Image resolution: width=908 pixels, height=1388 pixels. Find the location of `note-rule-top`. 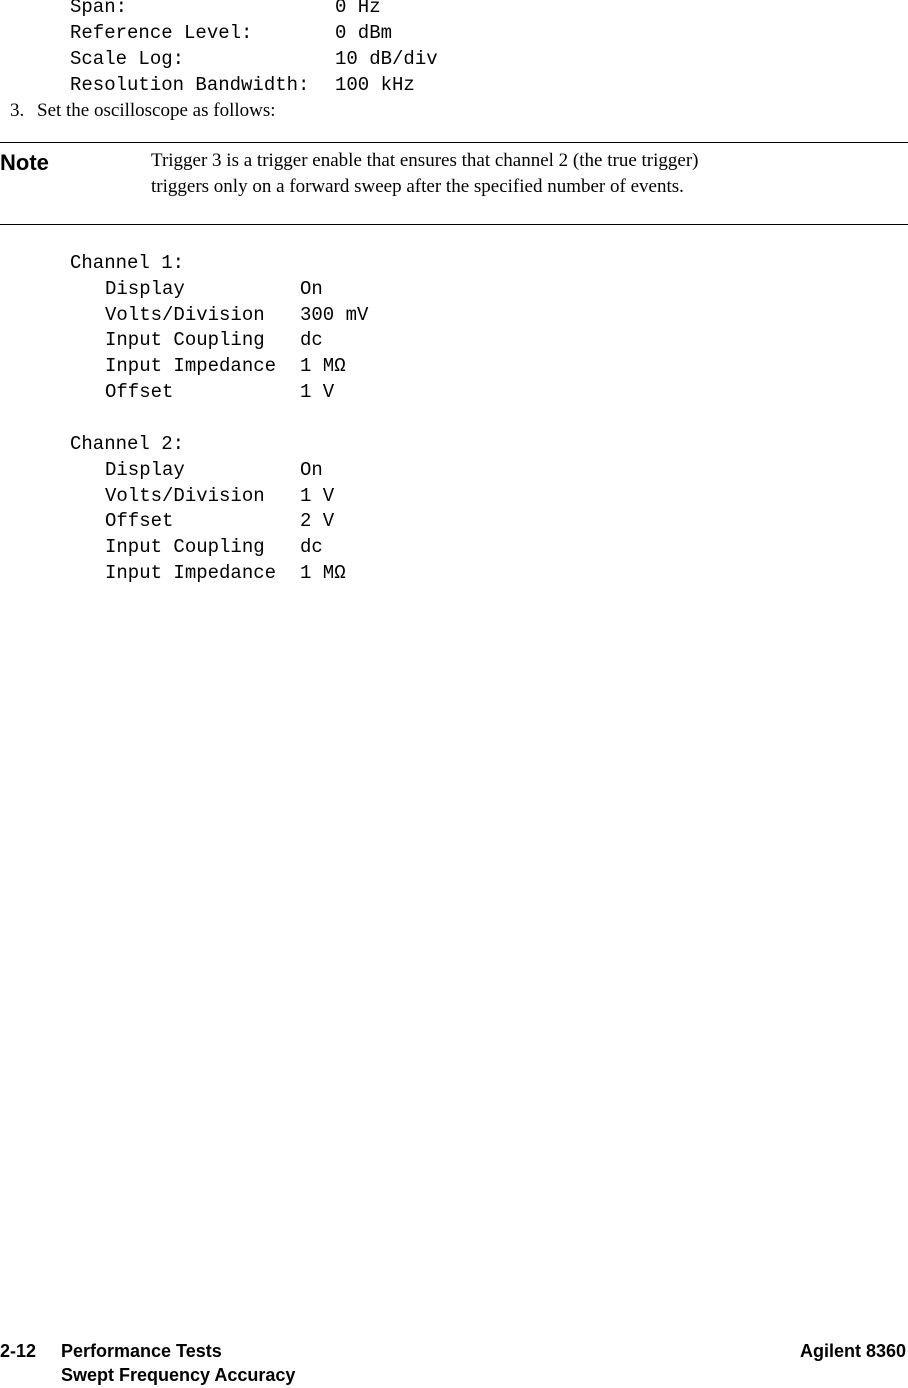

note-rule-top is located at coordinates (454, 142).